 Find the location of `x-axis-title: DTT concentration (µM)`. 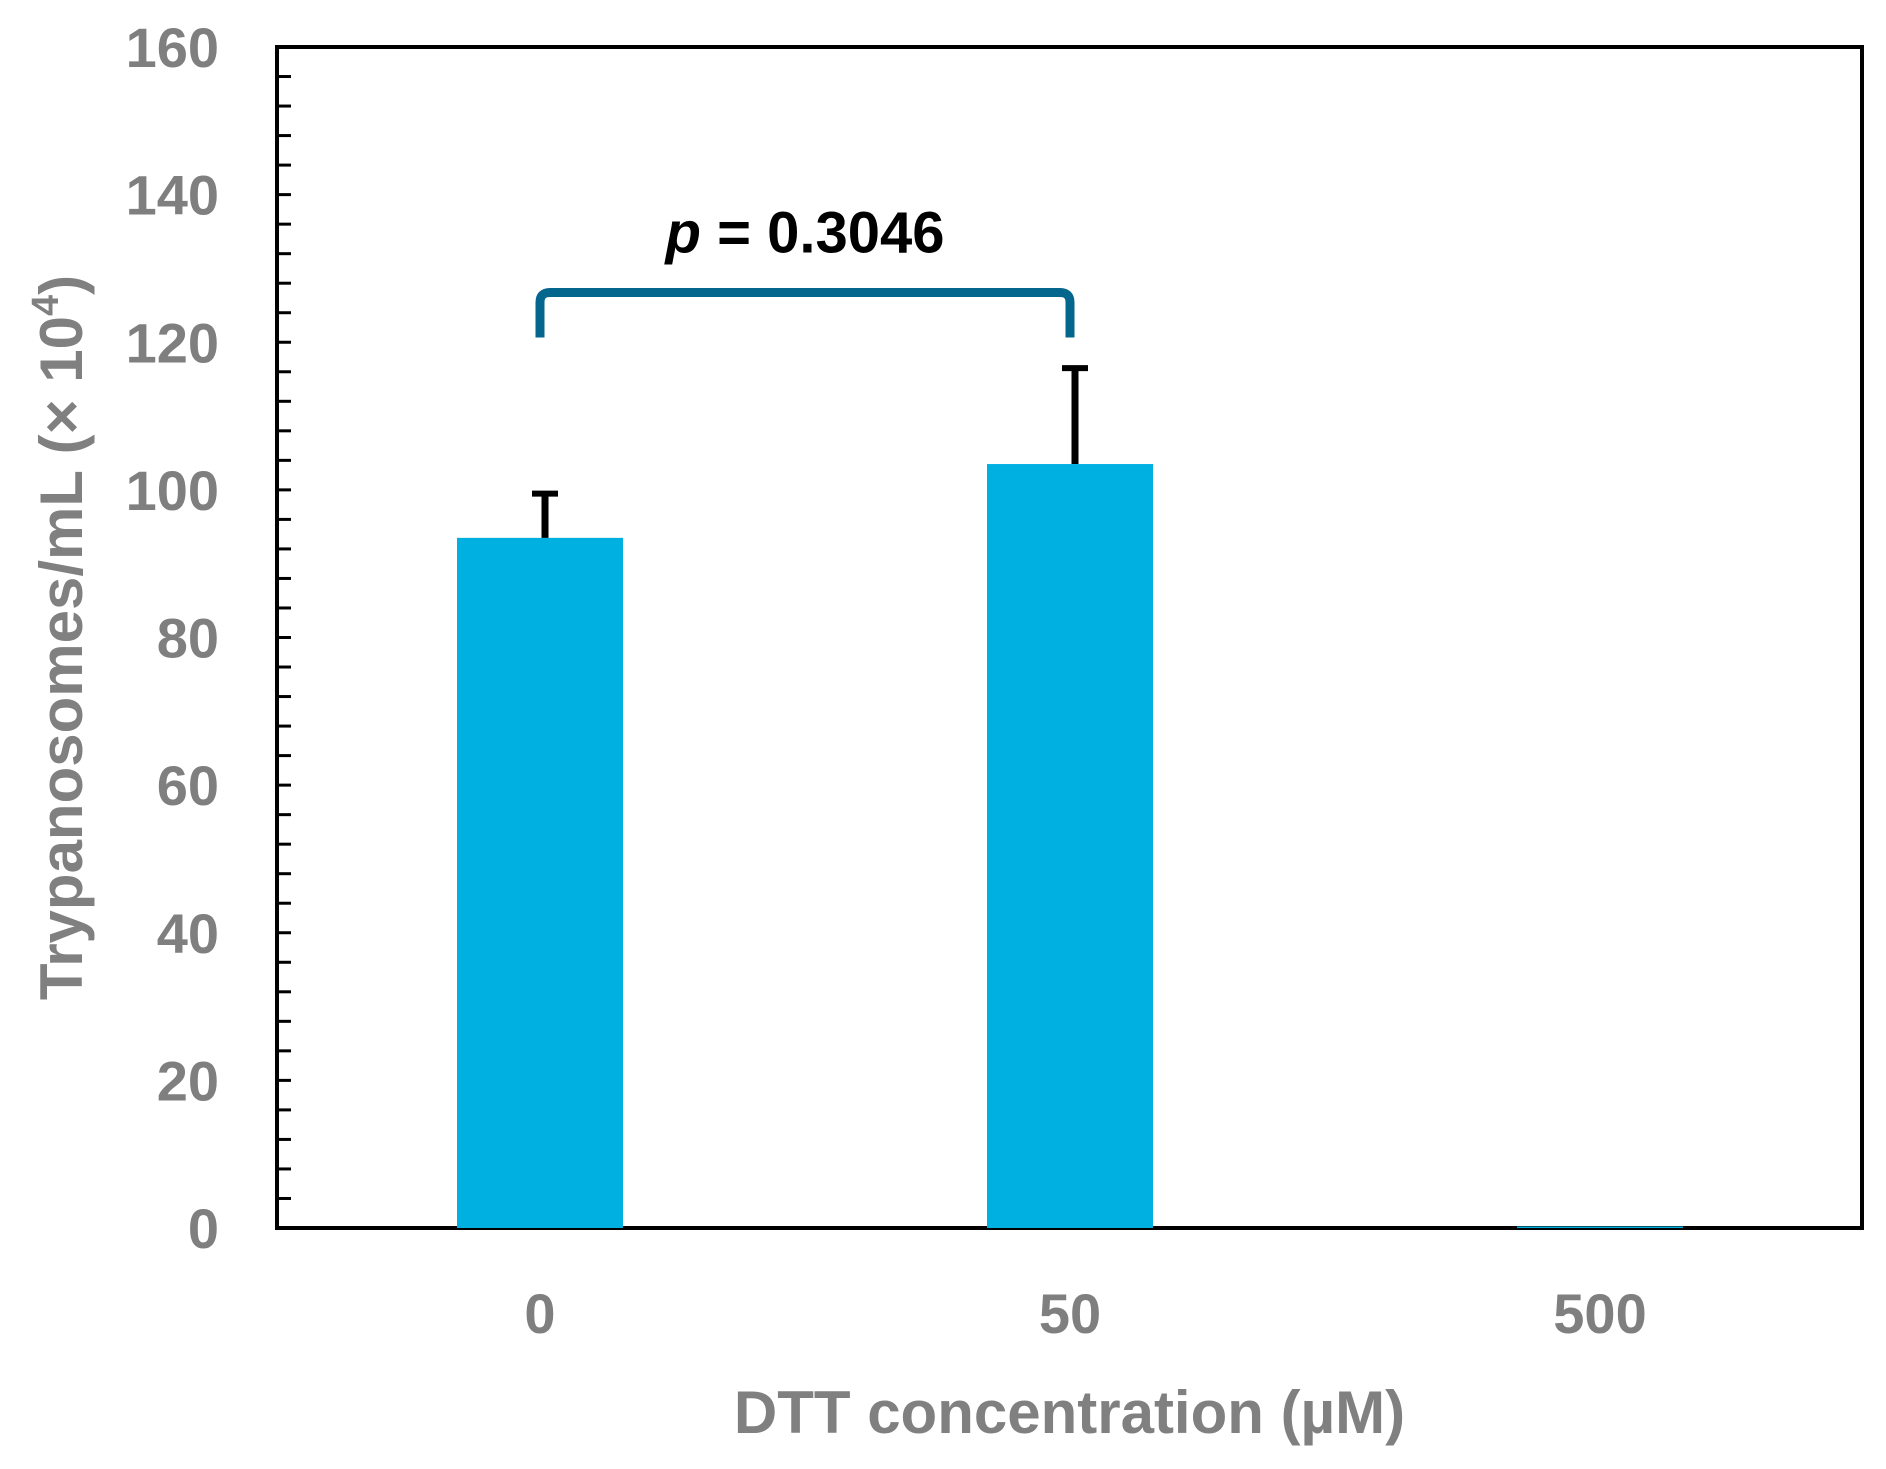

x-axis-title: DTT concentration (µM) is located at coordinates (1069, 1412).